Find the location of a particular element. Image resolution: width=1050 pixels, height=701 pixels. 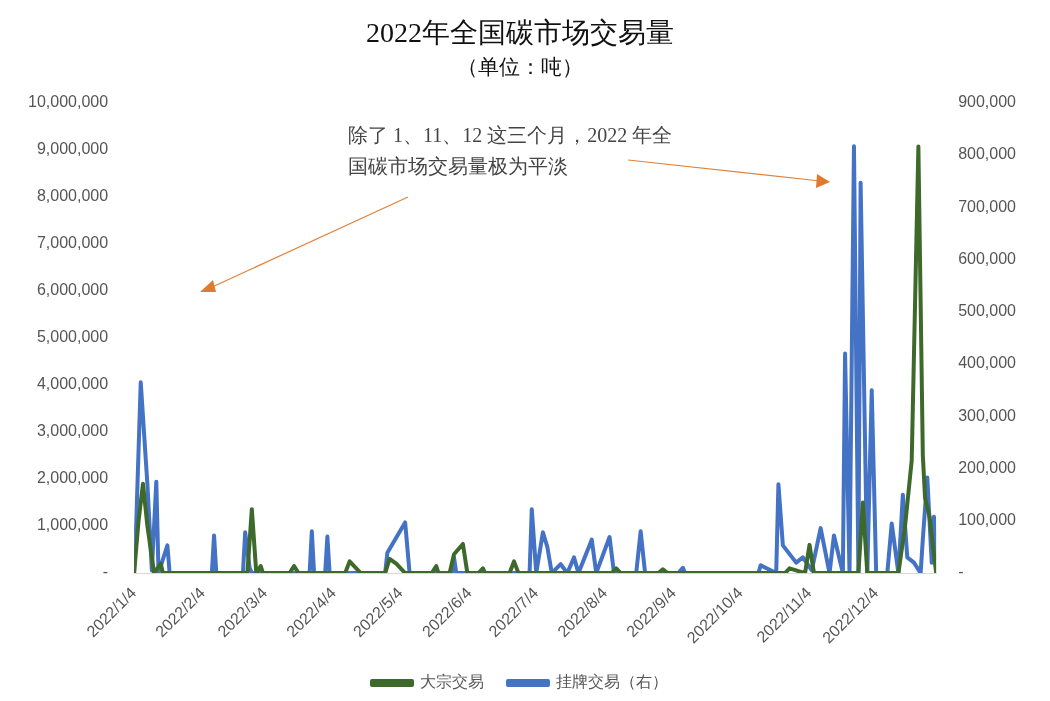

y-tick-label: 10,000,000 is located at coordinates (68, 102).